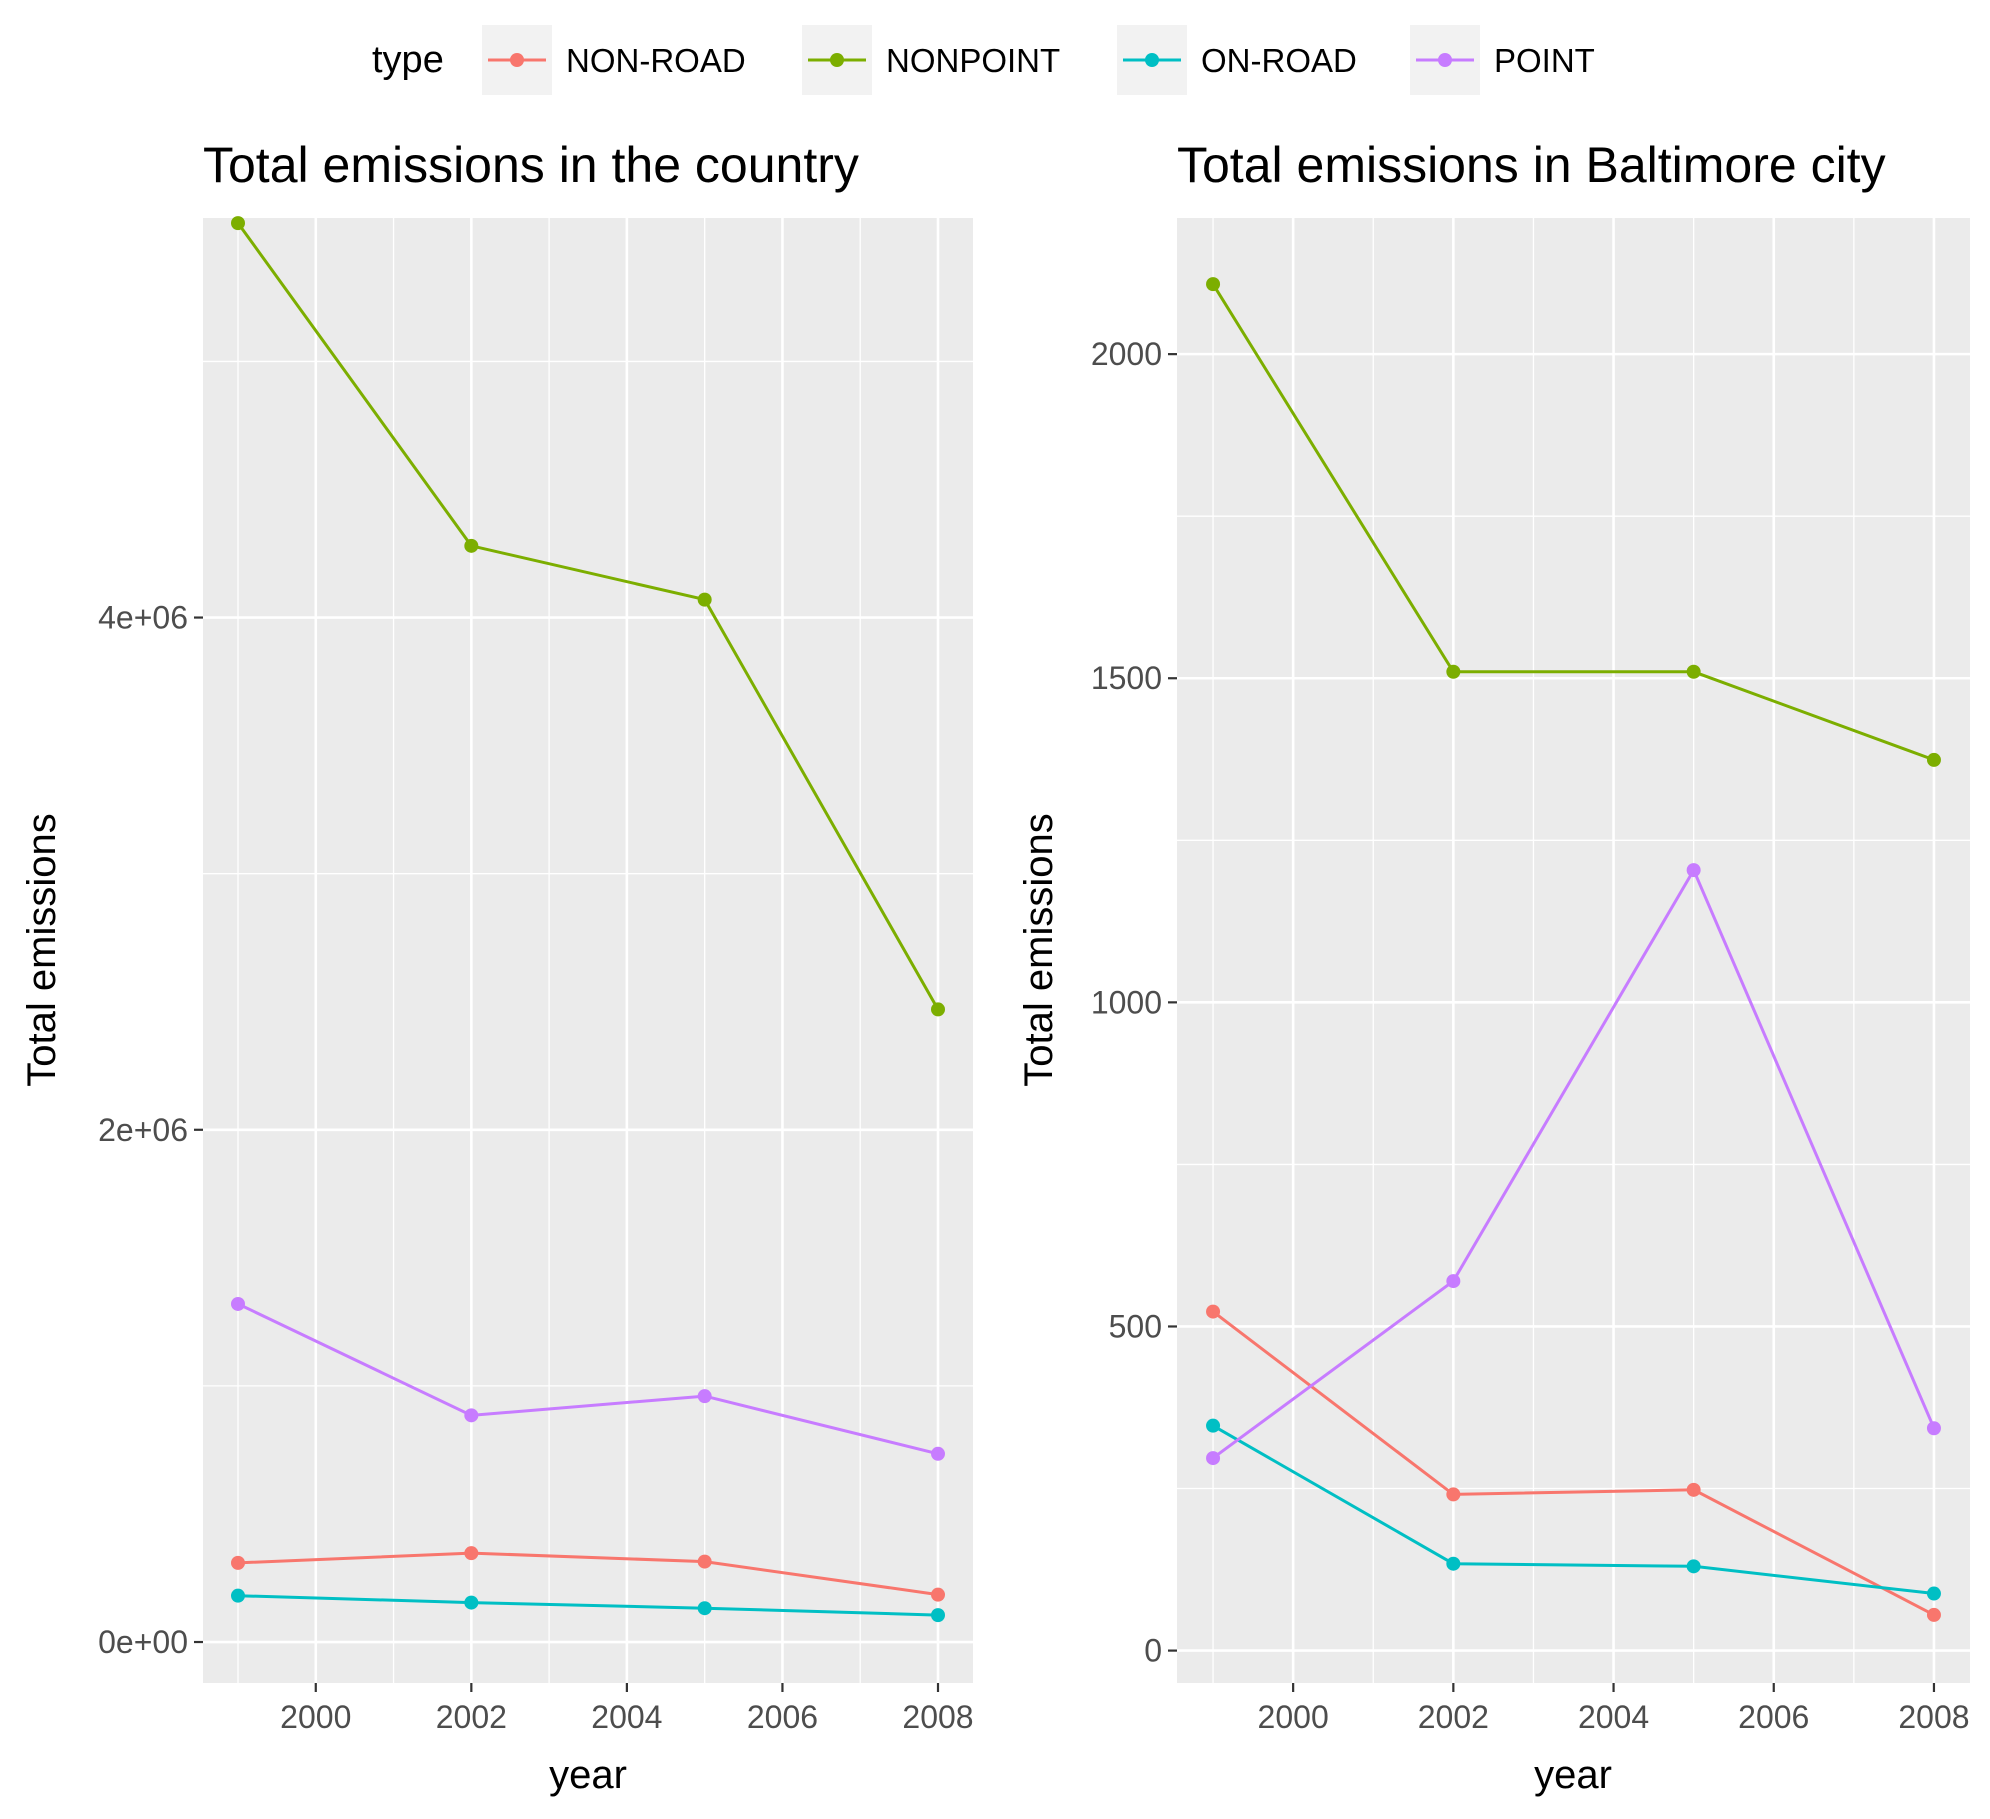 The width and height of the screenshot is (1990, 1819). Describe the element at coordinates (1279, 60) in the screenshot. I see `legend-label: ON-ROAD` at that location.